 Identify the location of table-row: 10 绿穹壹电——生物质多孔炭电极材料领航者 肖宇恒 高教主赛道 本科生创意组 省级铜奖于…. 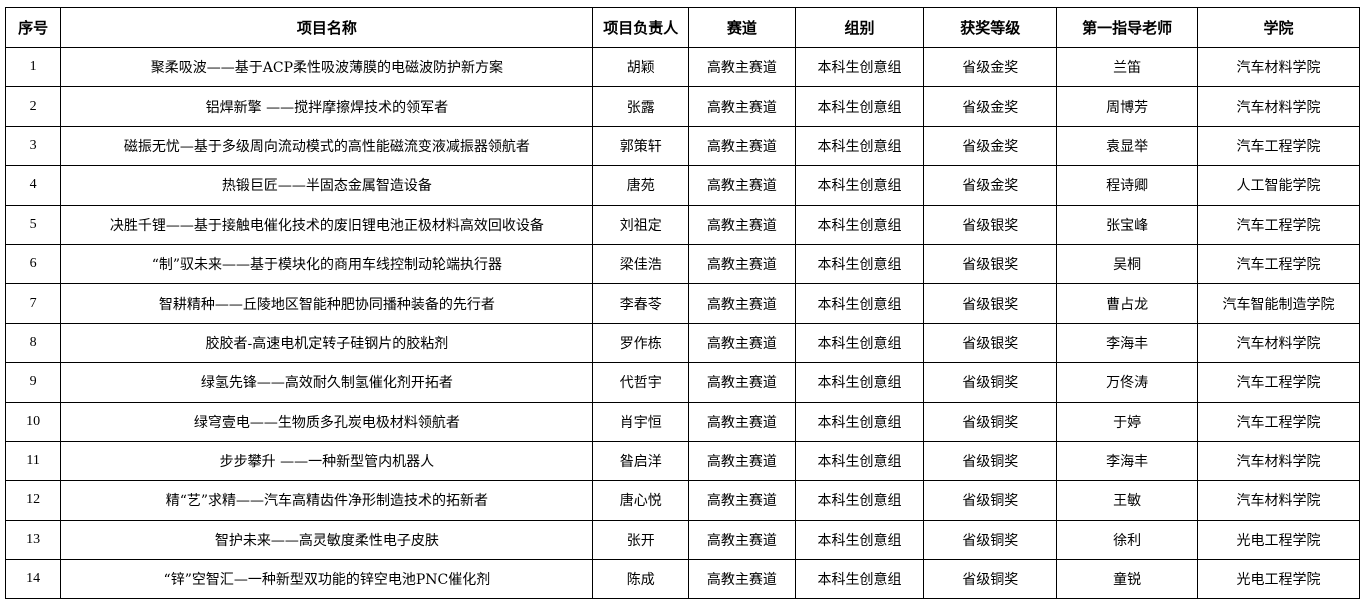
(682, 421).